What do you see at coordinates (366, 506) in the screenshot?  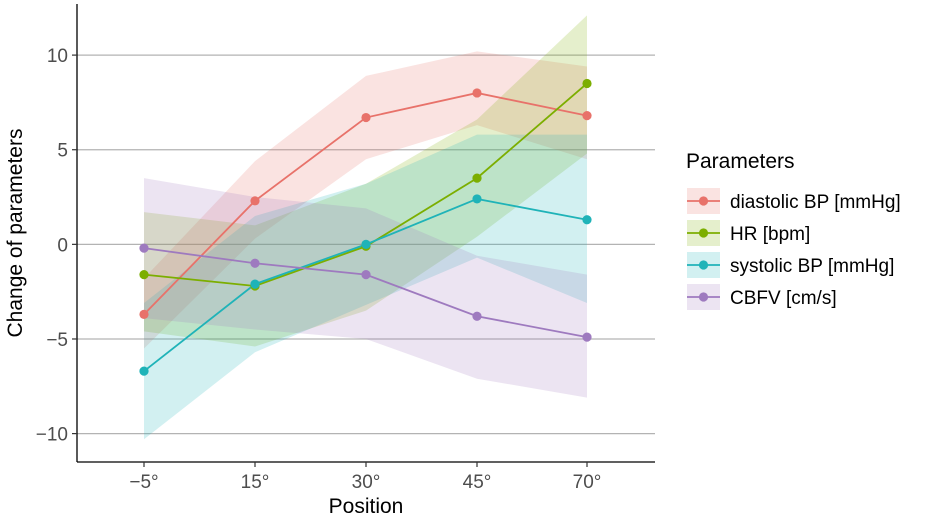 I see `x-axis-title: Position` at bounding box center [366, 506].